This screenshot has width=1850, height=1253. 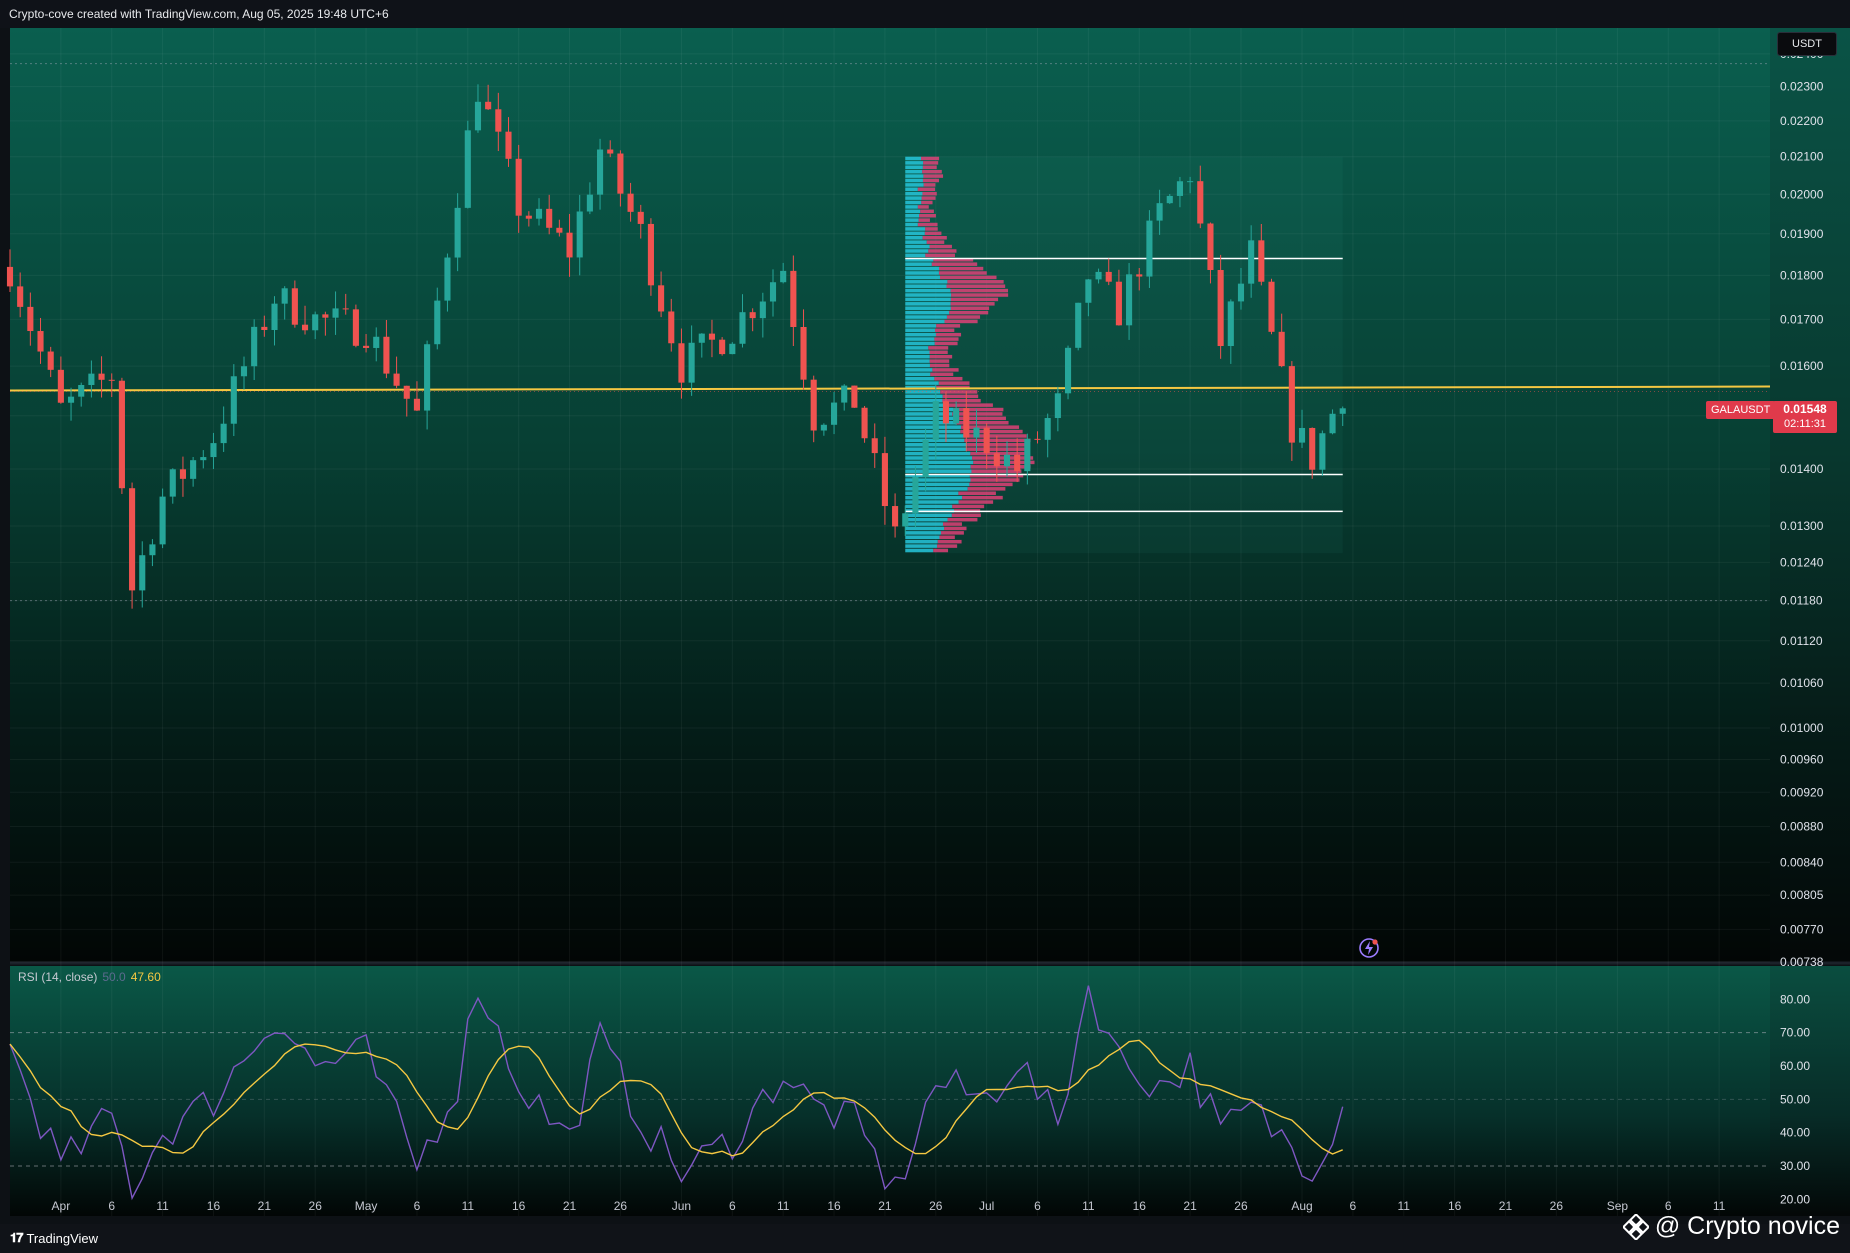 I want to click on support-line, so click(x=890, y=388).